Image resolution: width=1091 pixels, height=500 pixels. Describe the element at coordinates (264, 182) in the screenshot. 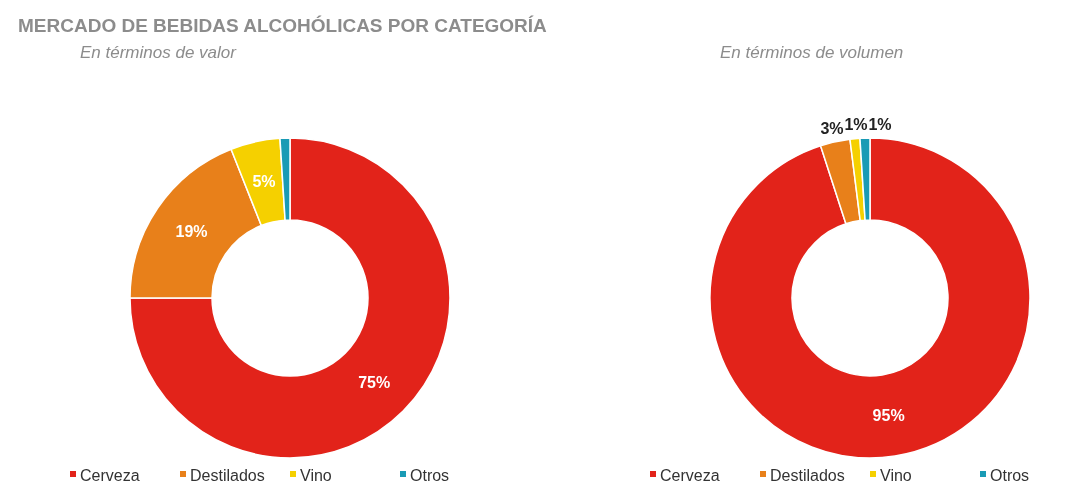

I see `data-label: 5%` at that location.